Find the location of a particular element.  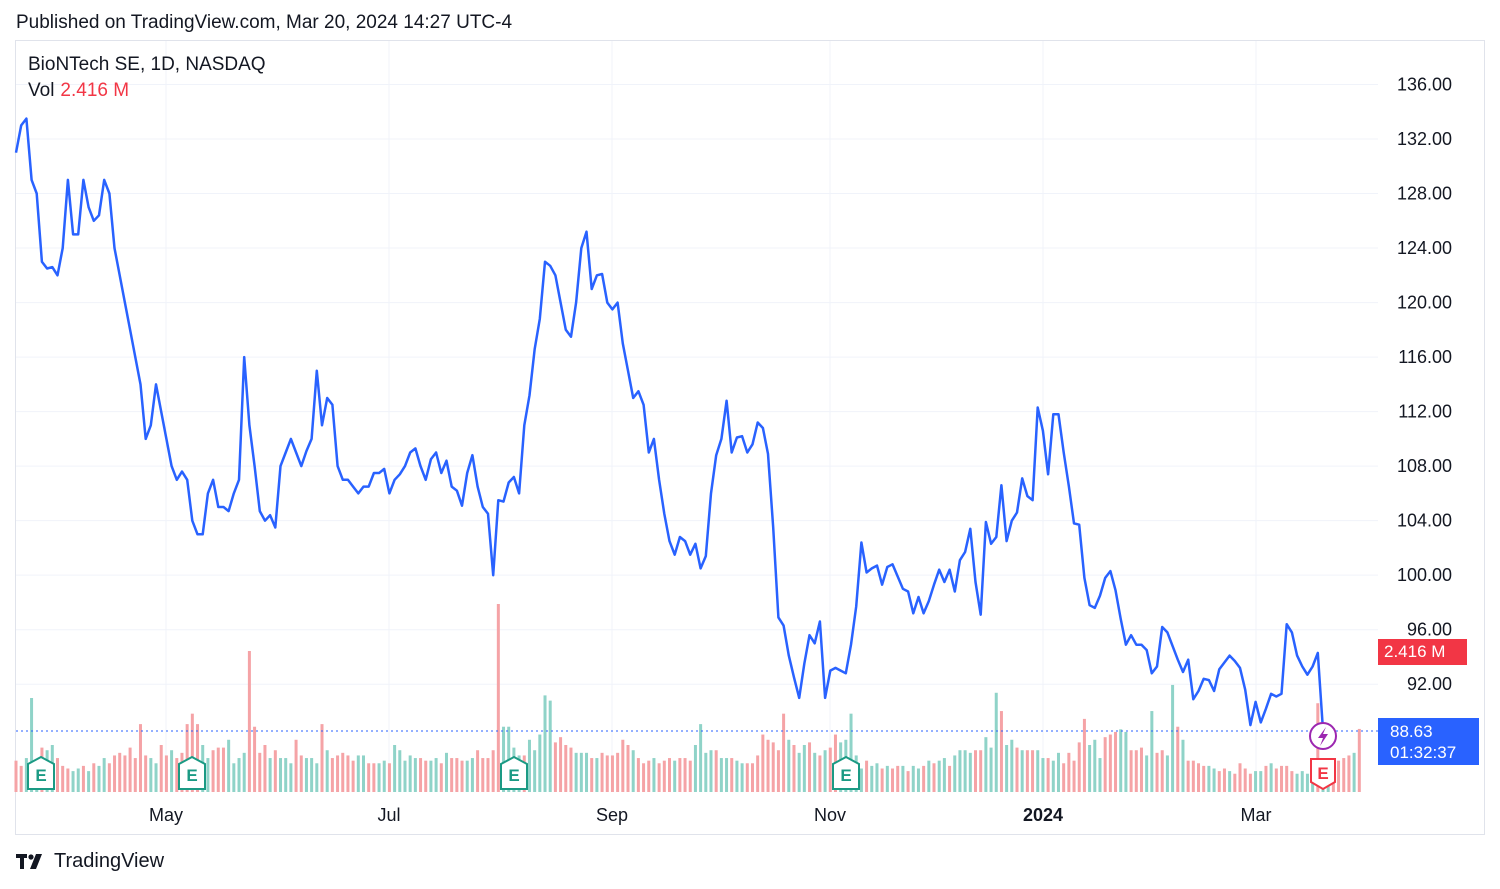

earnings-marker-shape is located at coordinates (192, 772).